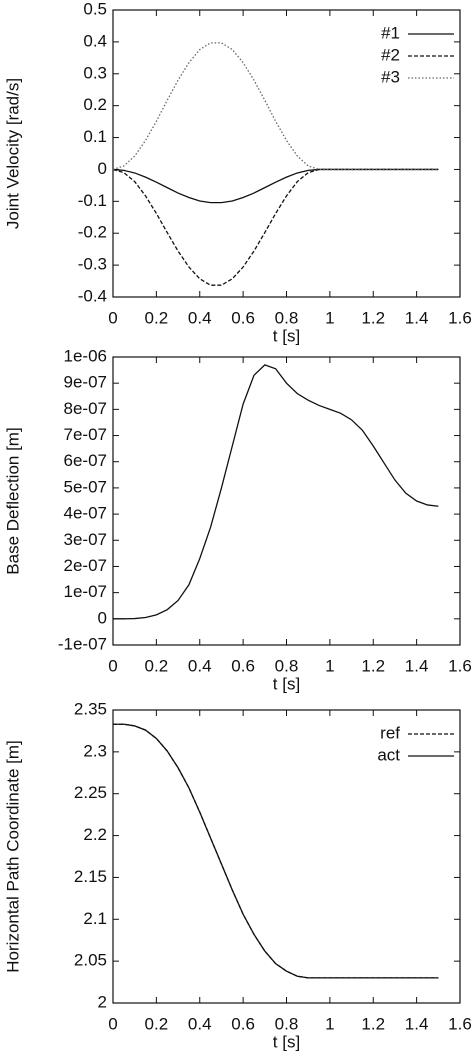  What do you see at coordinates (85, 434) in the screenshot?
I see `y-tick-label: 7e-07` at bounding box center [85, 434].